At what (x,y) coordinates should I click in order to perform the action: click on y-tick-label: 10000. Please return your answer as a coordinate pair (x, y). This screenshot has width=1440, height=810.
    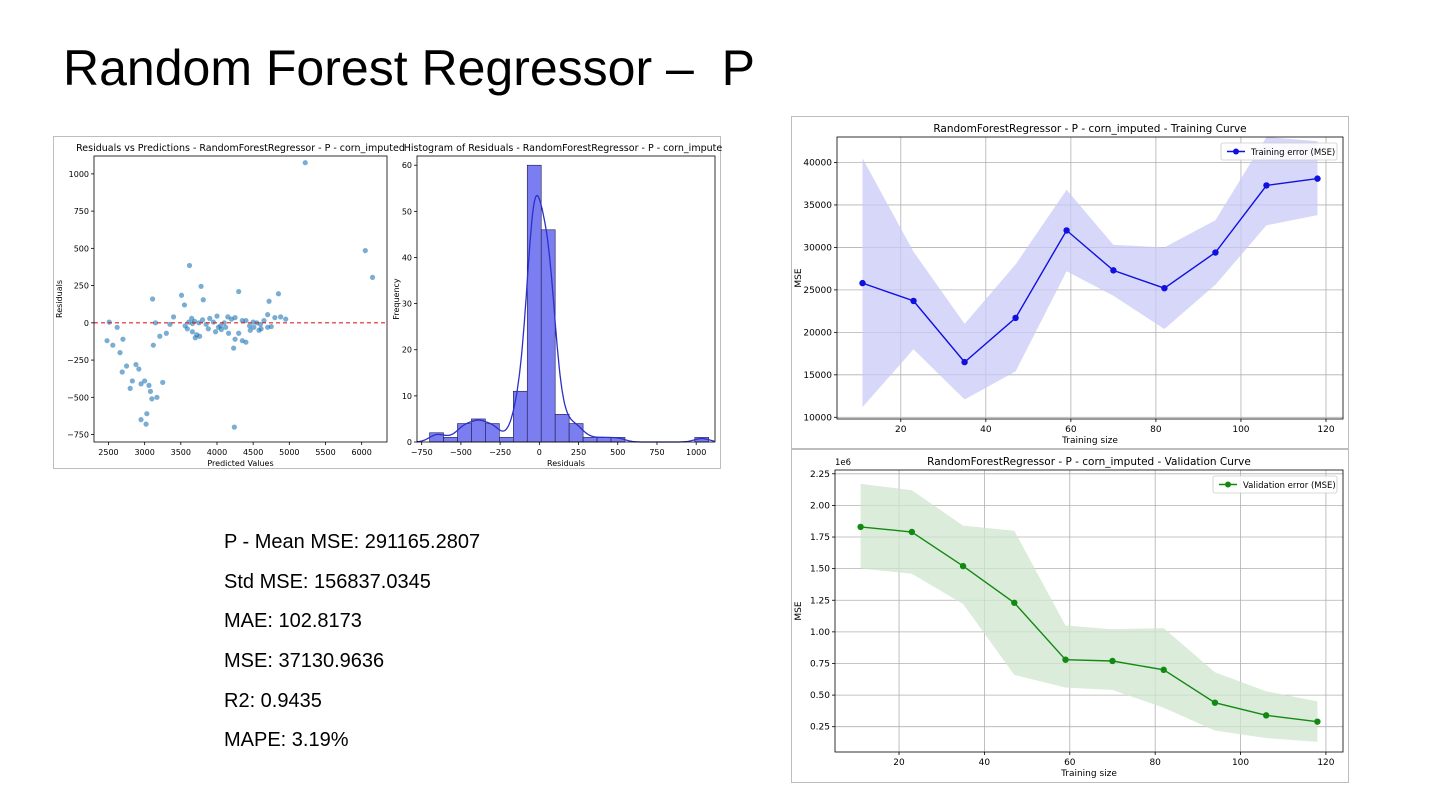
    Looking at the image, I should click on (817, 418).